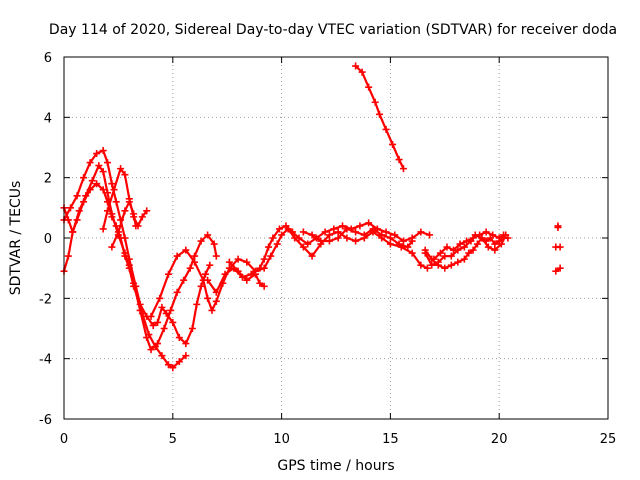 The height and width of the screenshot is (480, 640). What do you see at coordinates (64, 439) in the screenshot?
I see `x-tick-label: 0` at bounding box center [64, 439].